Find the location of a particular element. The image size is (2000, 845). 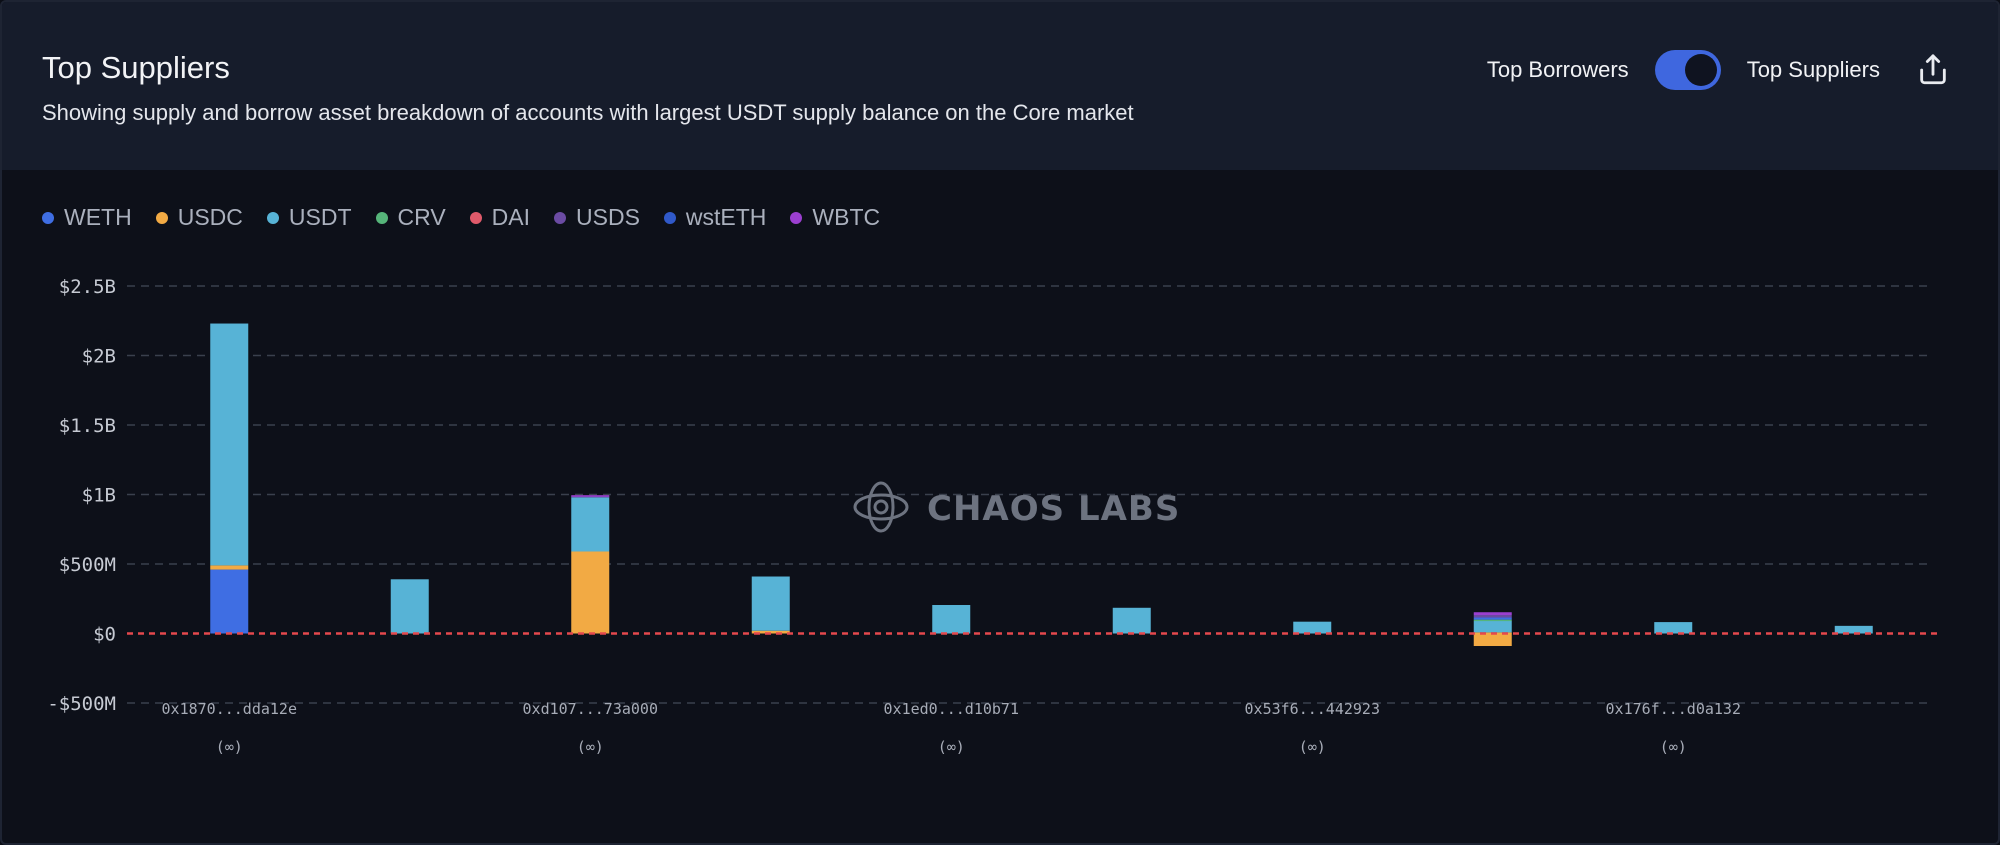

bar-segment-crv is located at coordinates (1492, 620).